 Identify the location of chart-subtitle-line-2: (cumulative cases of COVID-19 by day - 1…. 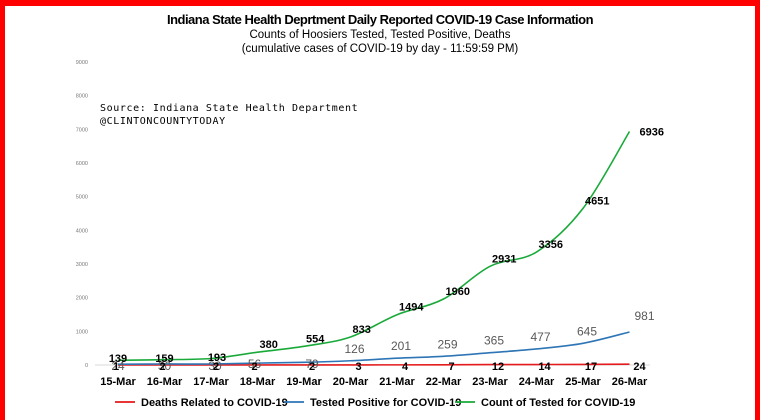
(380, 49).